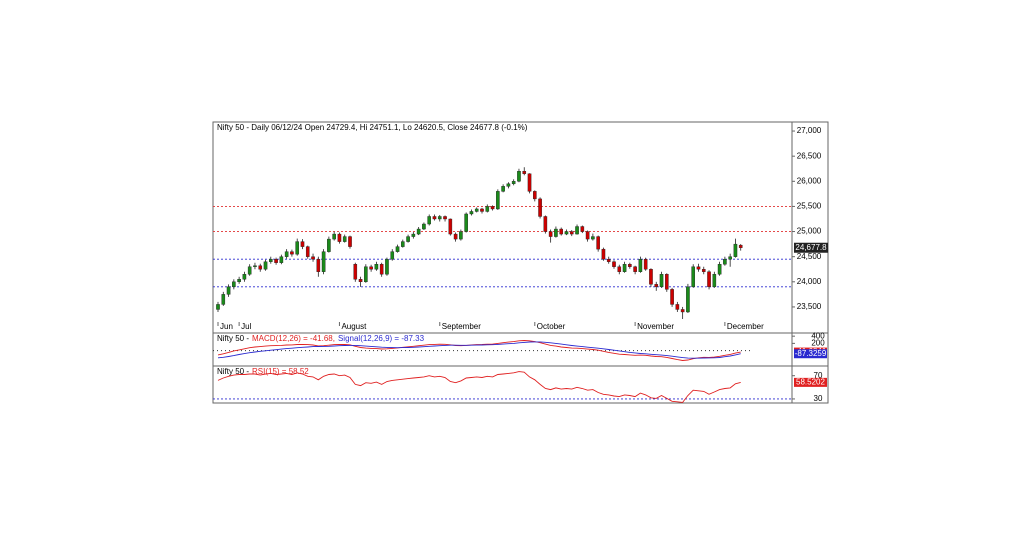 This screenshot has width=1031, height=549. What do you see at coordinates (293, 338) in the screenshot?
I see `legend-entry: MACD(12,26) = -41.68,` at bounding box center [293, 338].